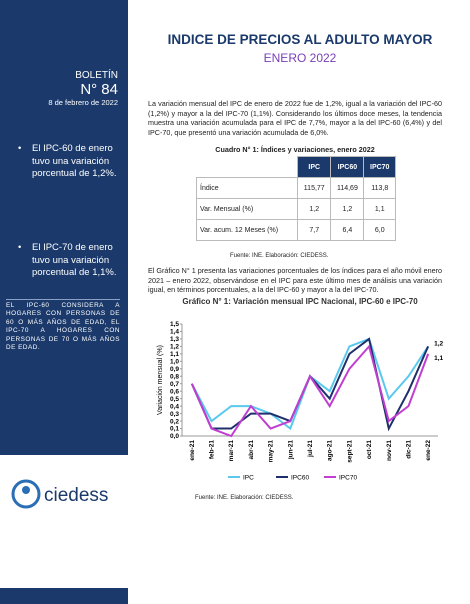 This screenshot has height=604, width=470. I want to click on cell: 1,1, so click(379, 209).